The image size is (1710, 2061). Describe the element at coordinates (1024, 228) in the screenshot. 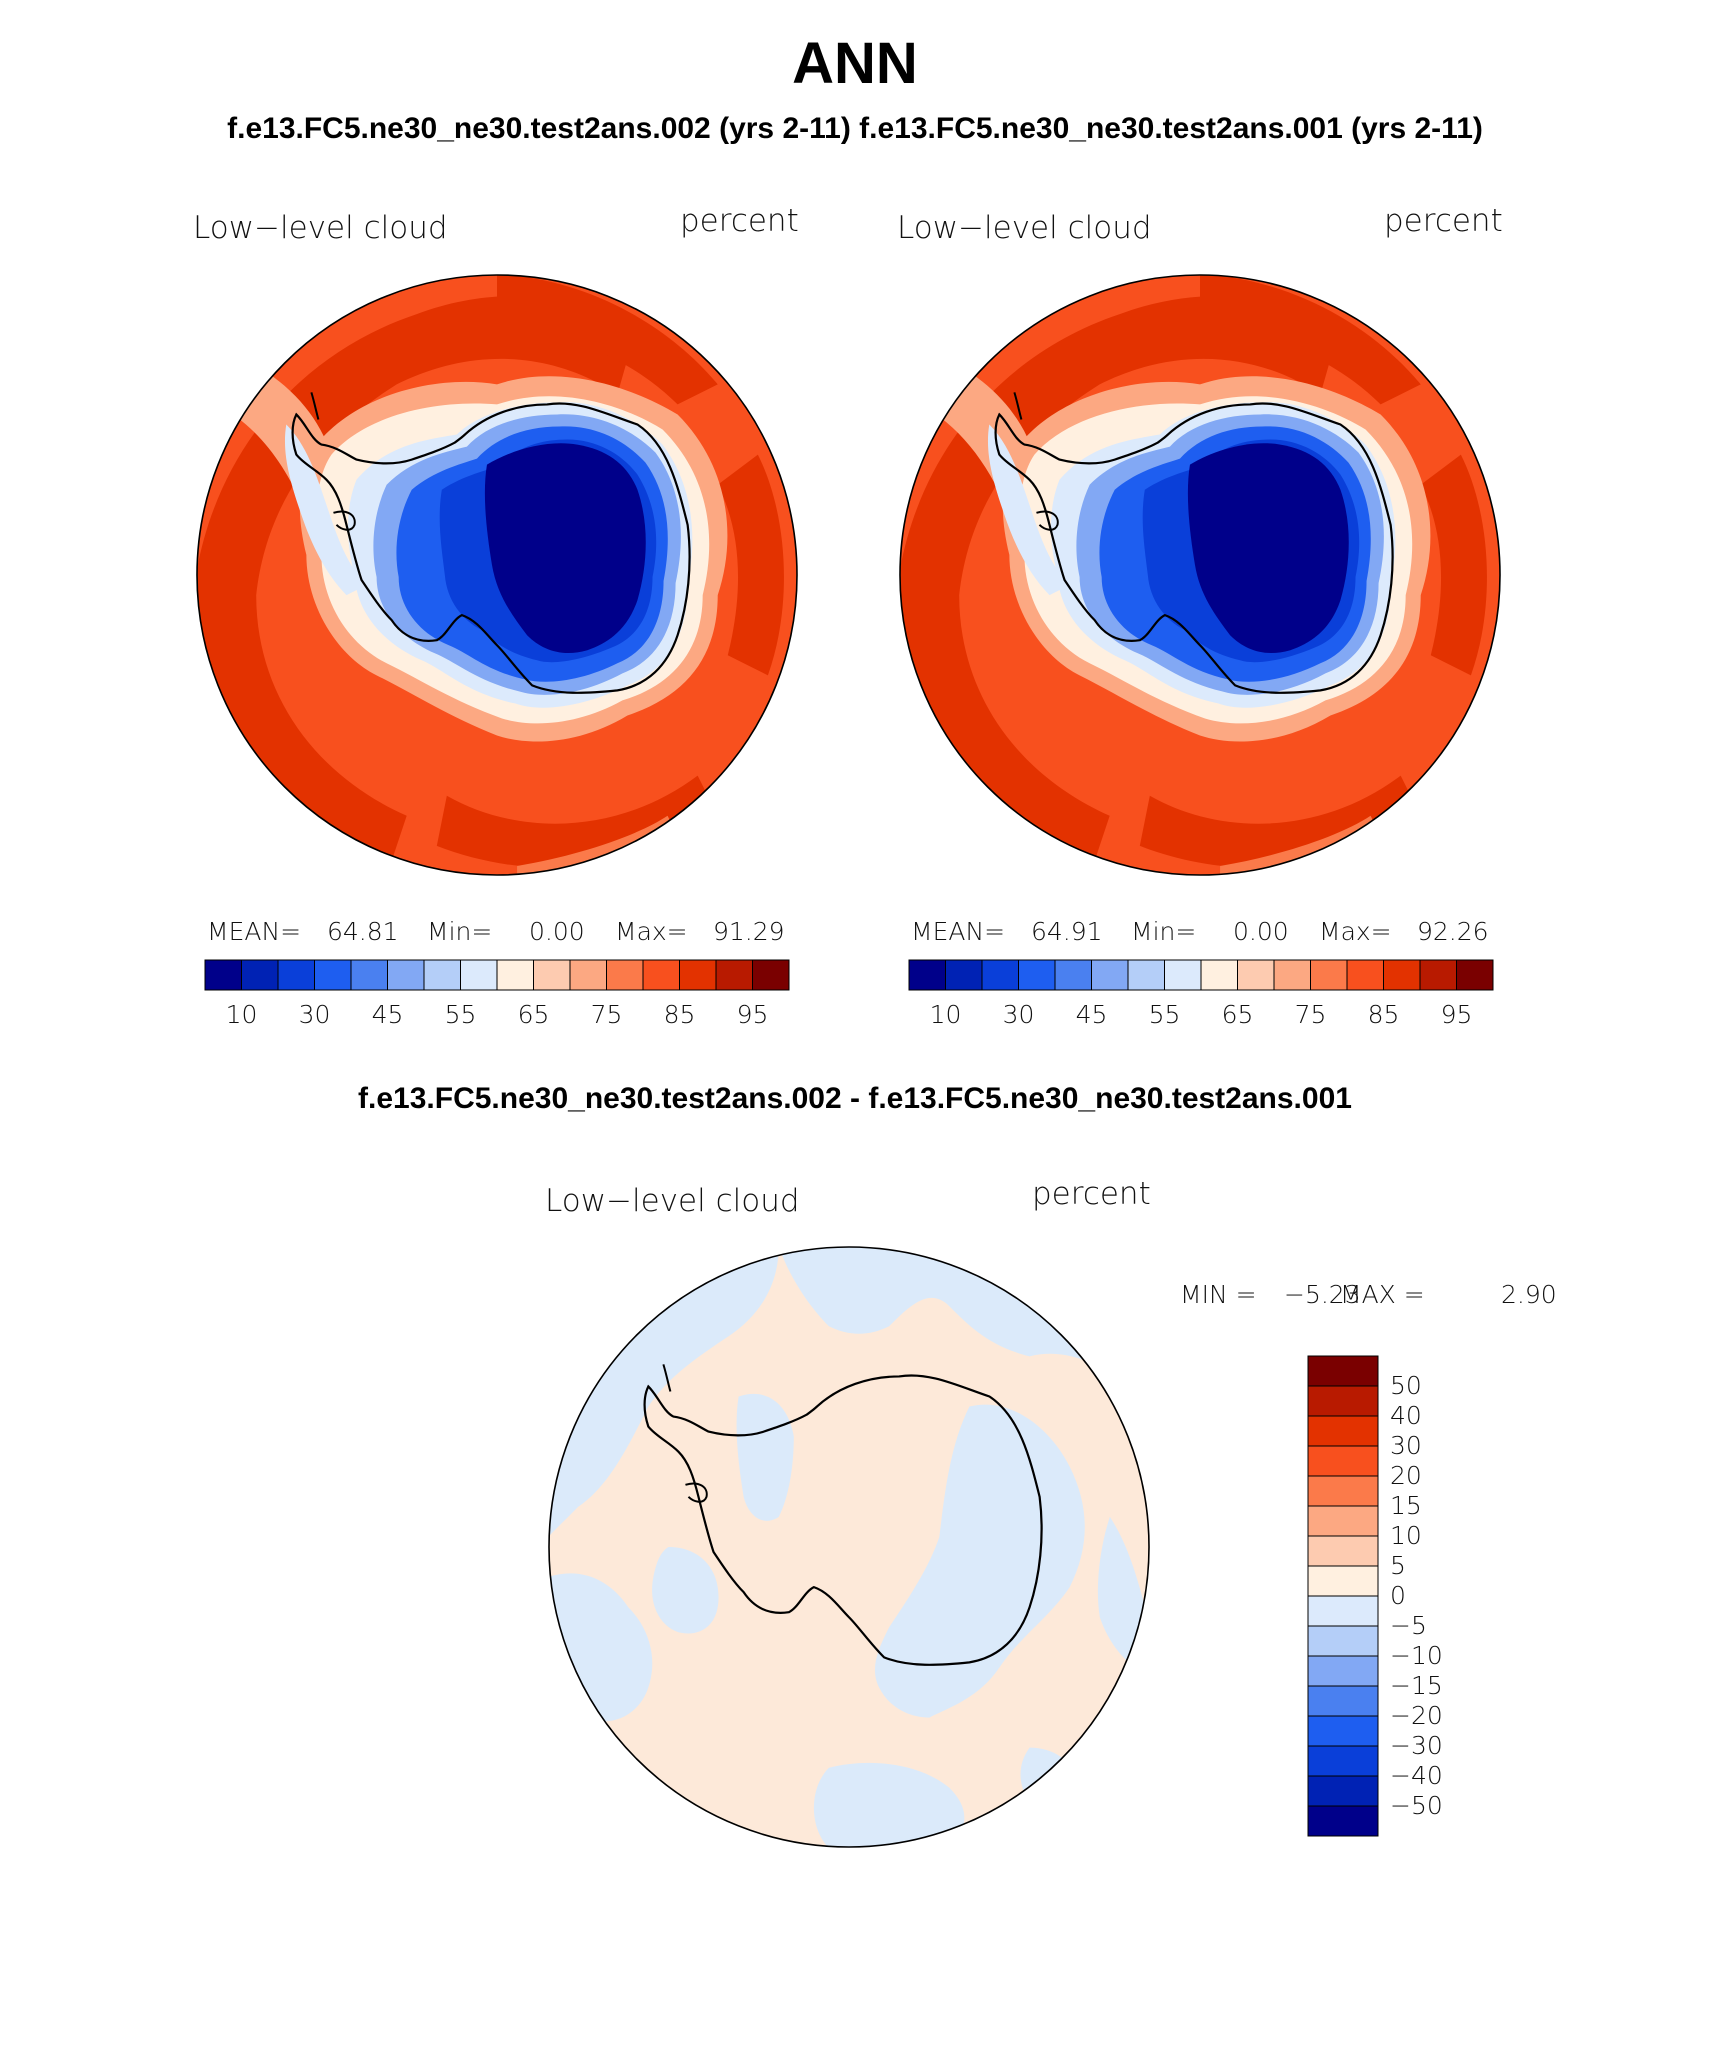

I see `panel2-variable-label: Low−level cloud` at that location.